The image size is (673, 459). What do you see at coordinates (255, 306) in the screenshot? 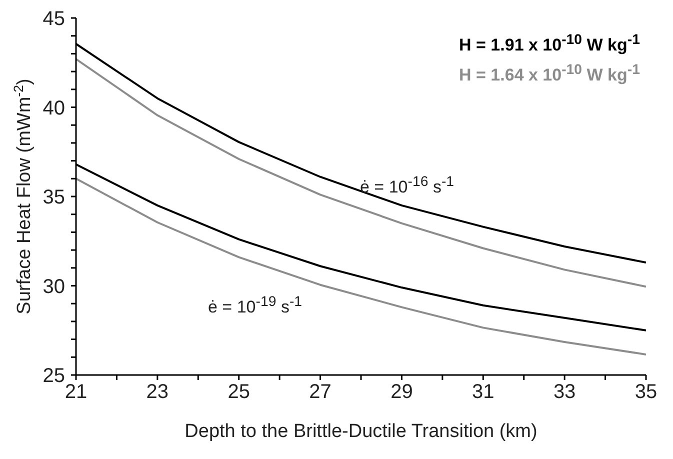
I see `annotation: ė = 10$^{-19}$ s$^{-1}$` at bounding box center [255, 306].